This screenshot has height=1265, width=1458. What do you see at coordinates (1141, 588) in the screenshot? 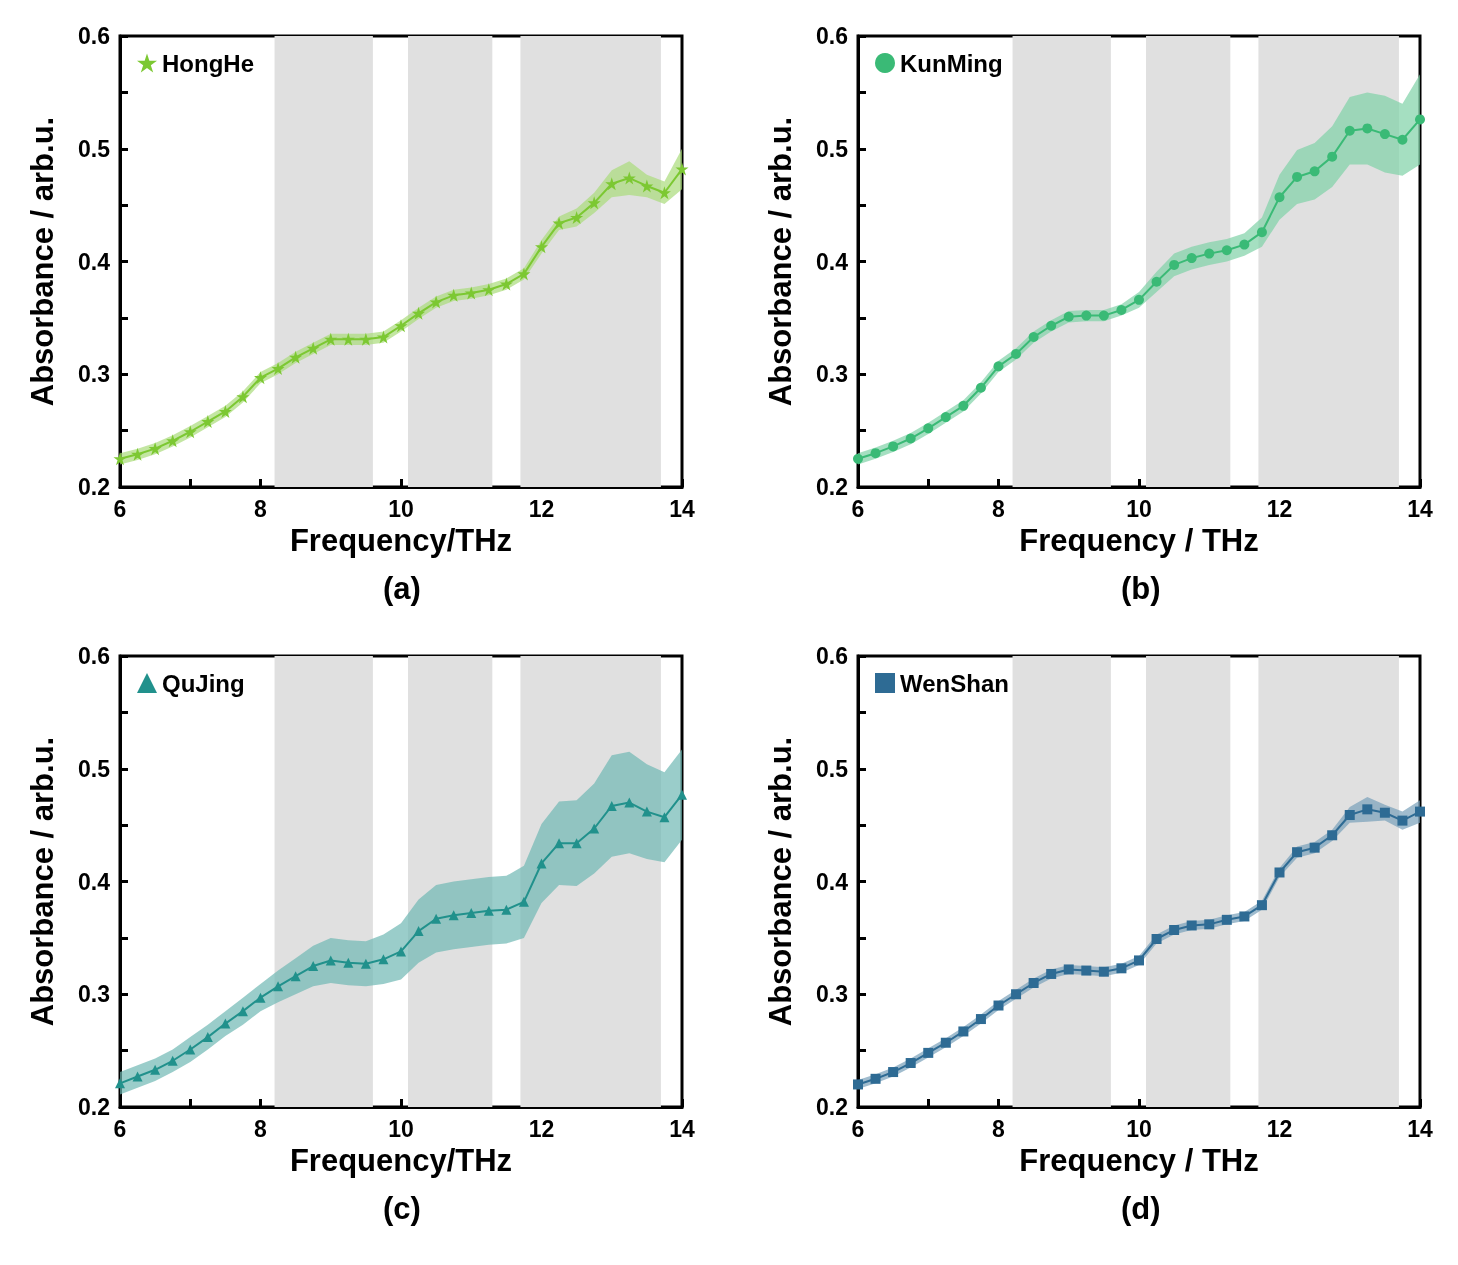
I see `text: (b)` at bounding box center [1141, 588].